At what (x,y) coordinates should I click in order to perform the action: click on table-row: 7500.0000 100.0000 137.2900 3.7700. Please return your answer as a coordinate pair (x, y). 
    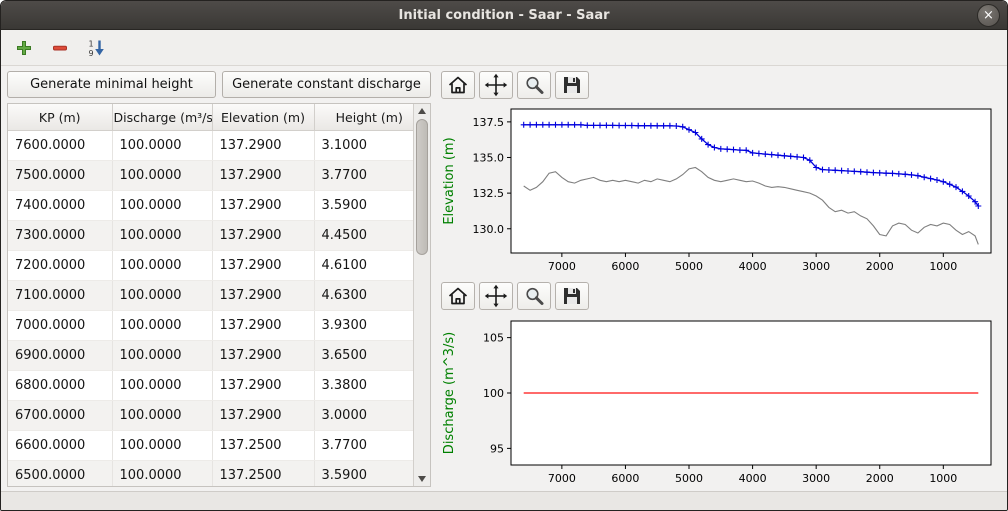
    Looking at the image, I should click on (210, 175).